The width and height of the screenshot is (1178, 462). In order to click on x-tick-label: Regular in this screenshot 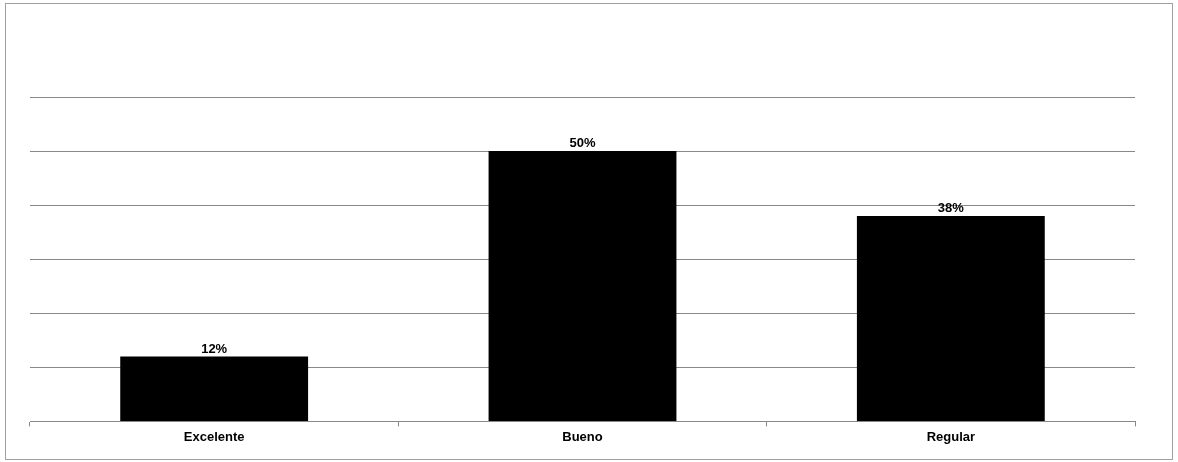, I will do `click(951, 436)`.